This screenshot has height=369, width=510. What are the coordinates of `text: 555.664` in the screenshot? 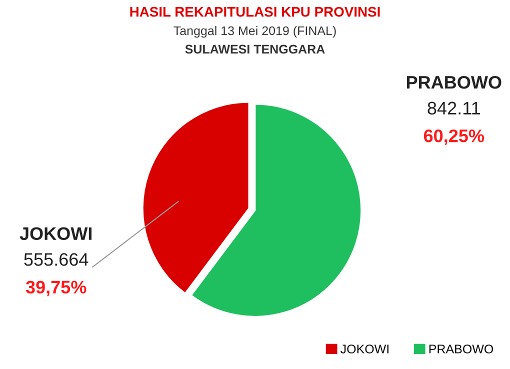 It's located at (56, 259).